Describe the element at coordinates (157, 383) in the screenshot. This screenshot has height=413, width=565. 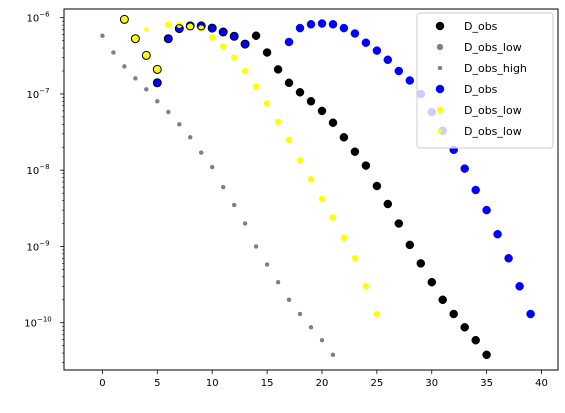
I see `x-tick-label: 5` at that location.